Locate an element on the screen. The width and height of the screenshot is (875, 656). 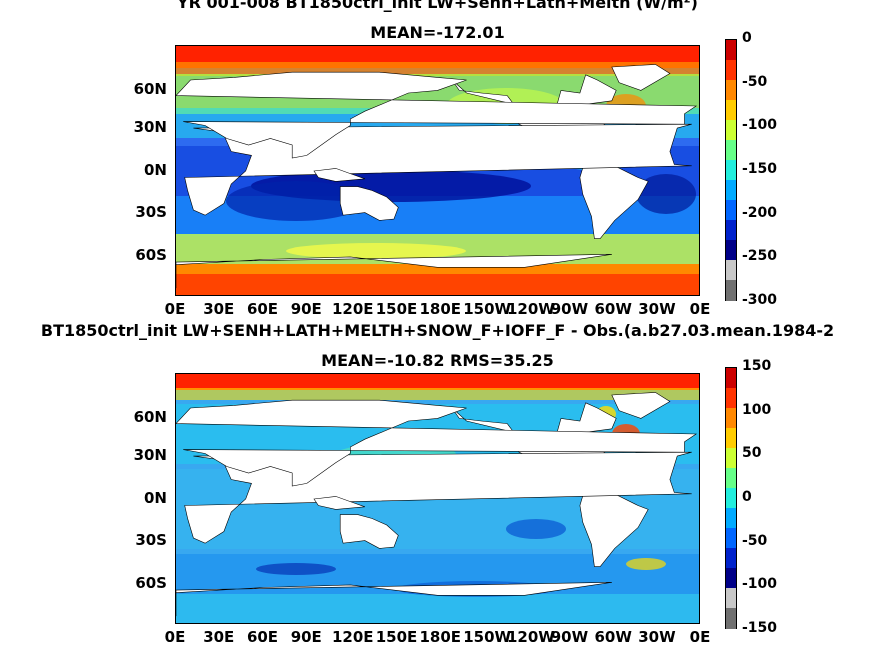
bottom-colorbar is located at coordinates (731, 498).